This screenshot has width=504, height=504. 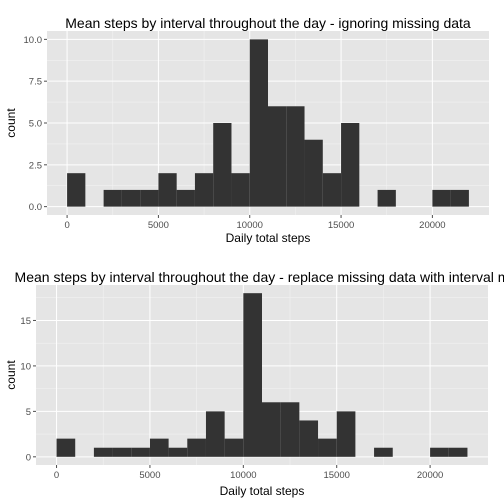 What do you see at coordinates (35, 82) in the screenshot?
I see `y-tick-label: 7.5` at bounding box center [35, 82].